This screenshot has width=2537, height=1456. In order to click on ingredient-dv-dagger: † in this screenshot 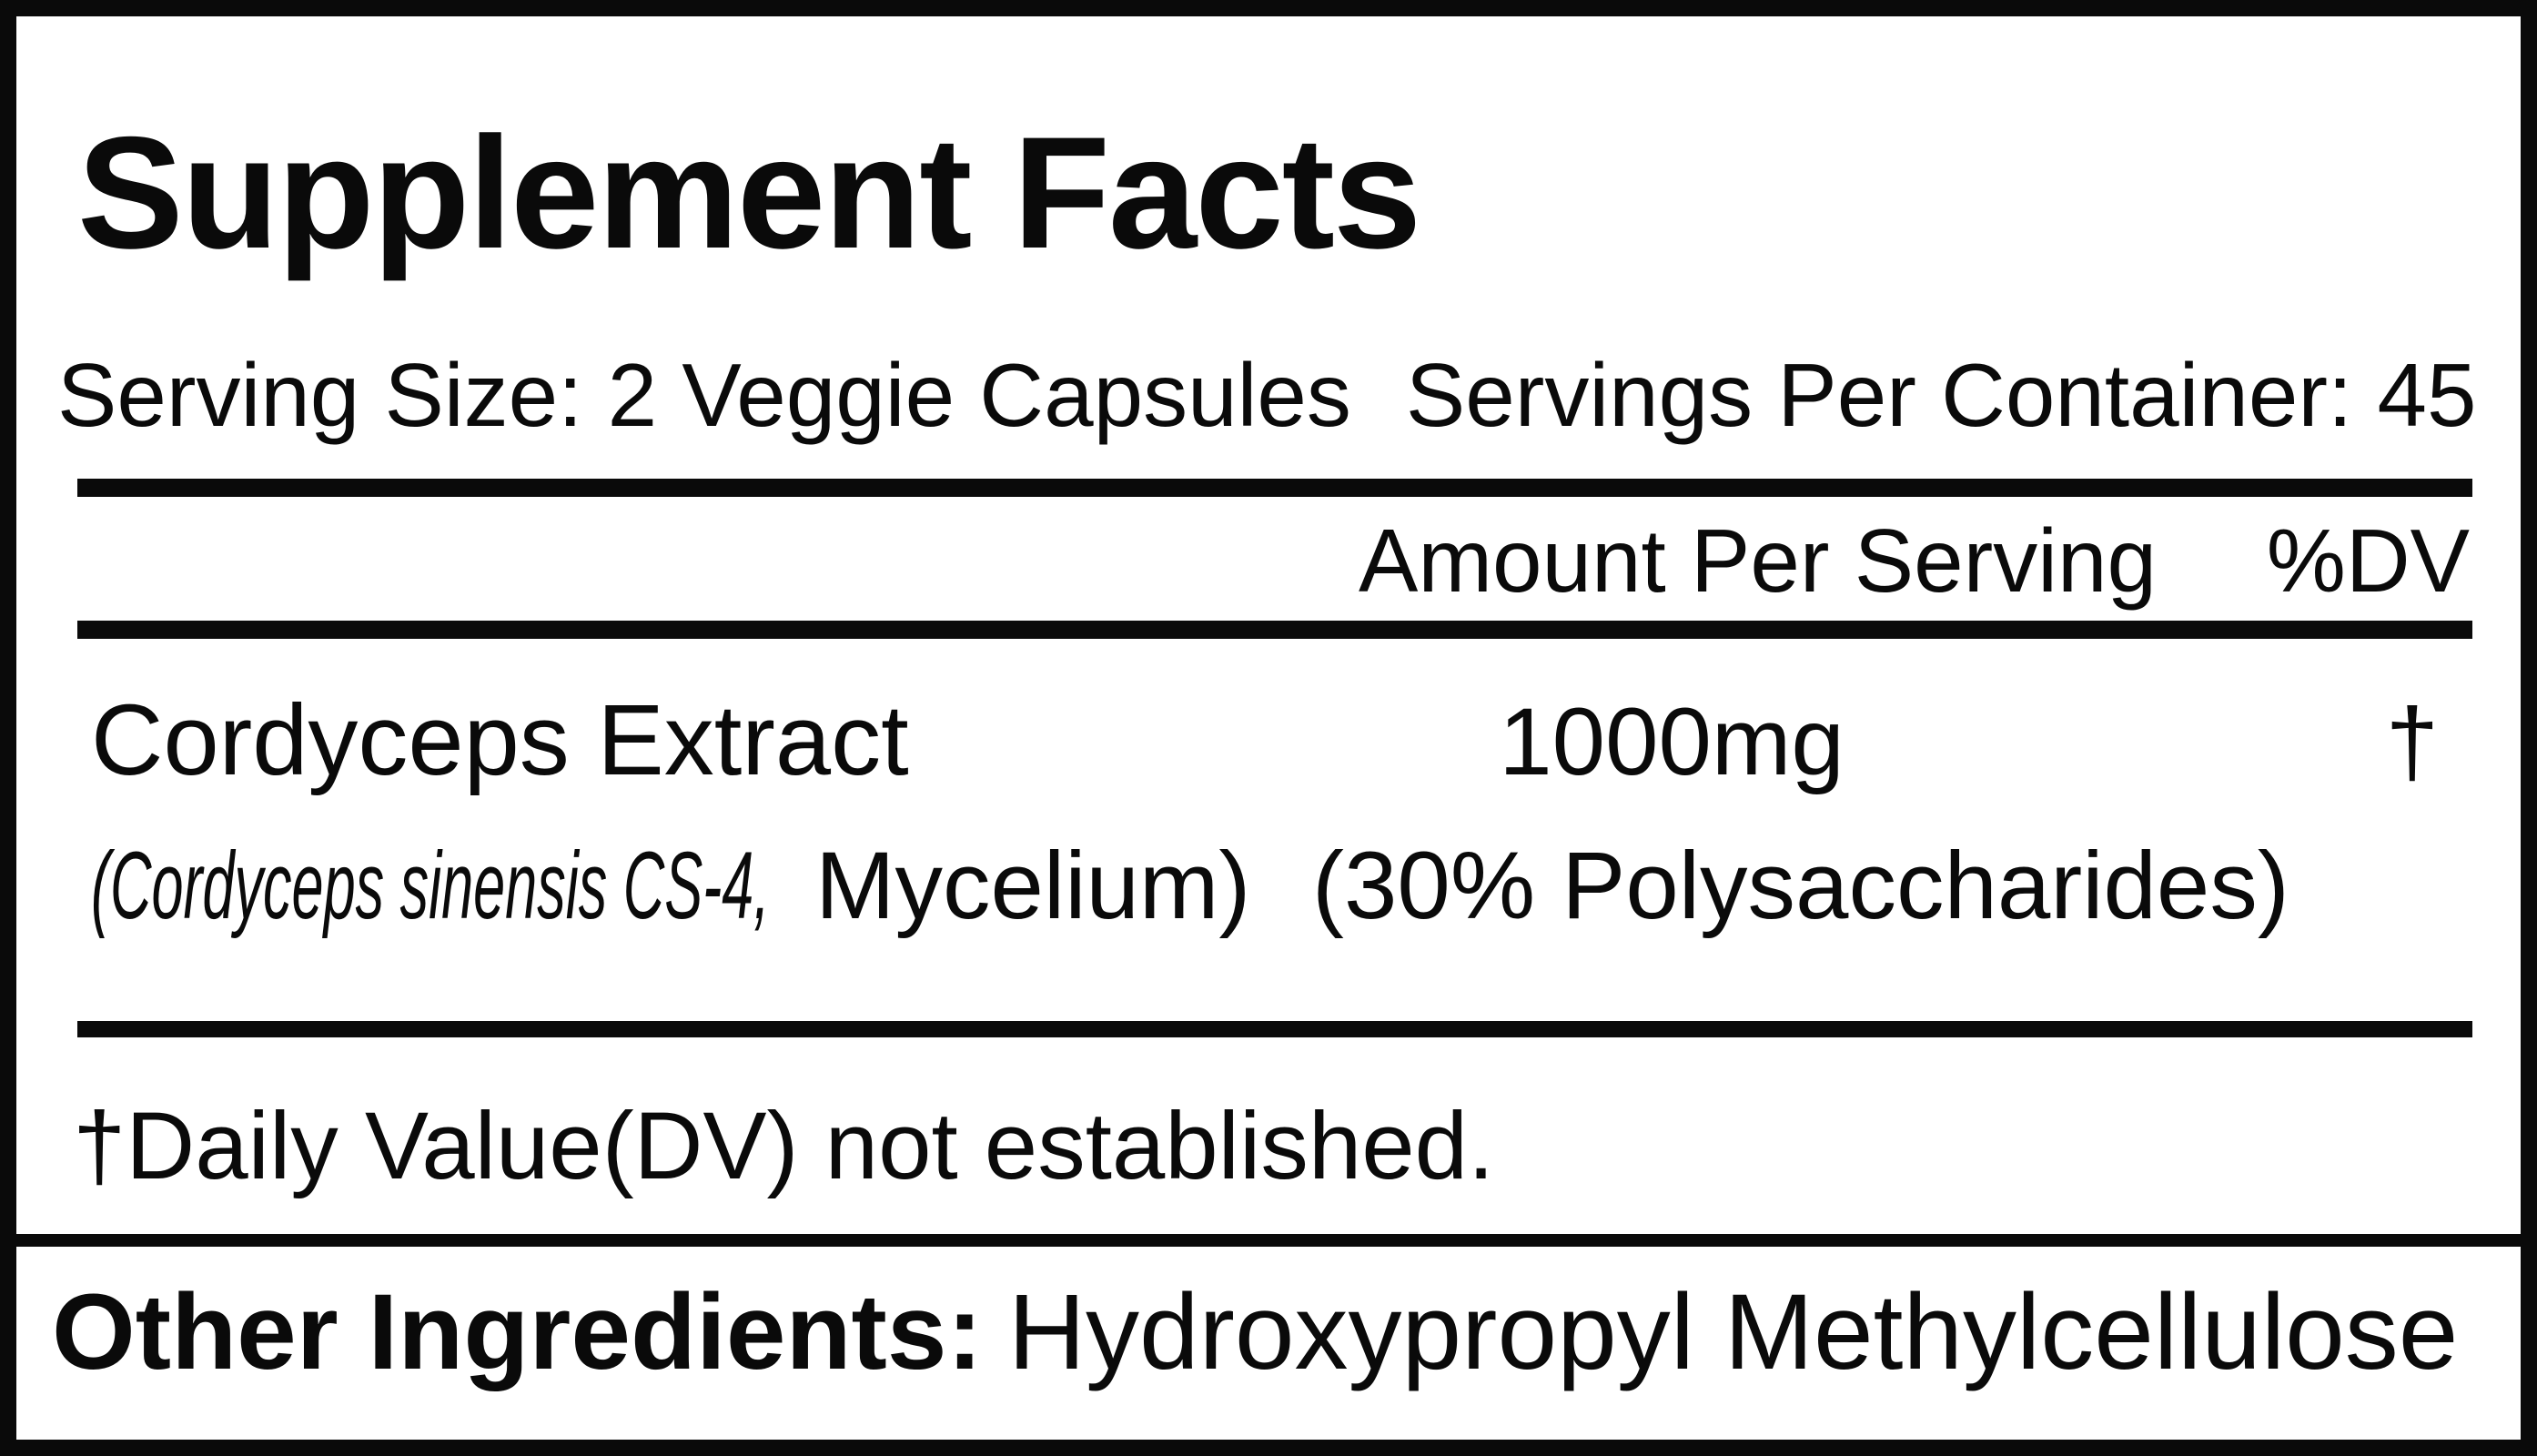, I will do `click(2412, 742)`.